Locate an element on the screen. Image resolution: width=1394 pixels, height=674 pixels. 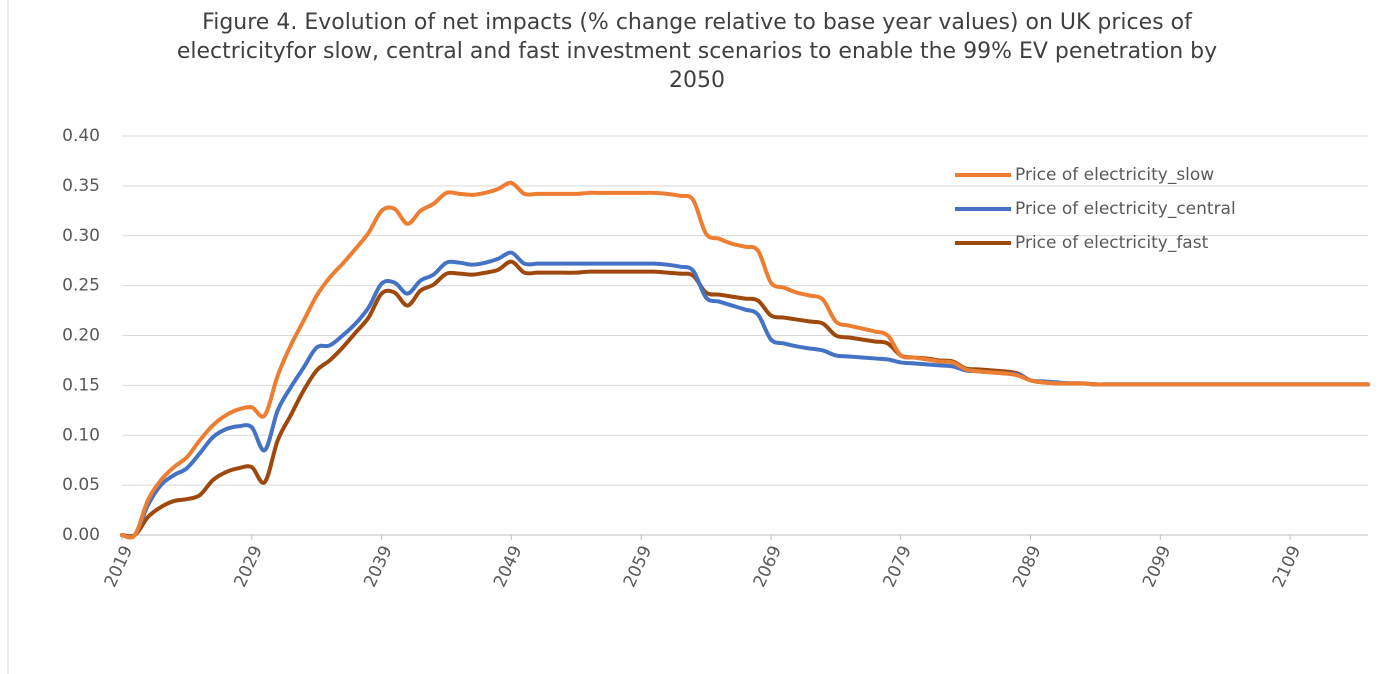
y-tick-label: 0.35 is located at coordinates (81, 186).